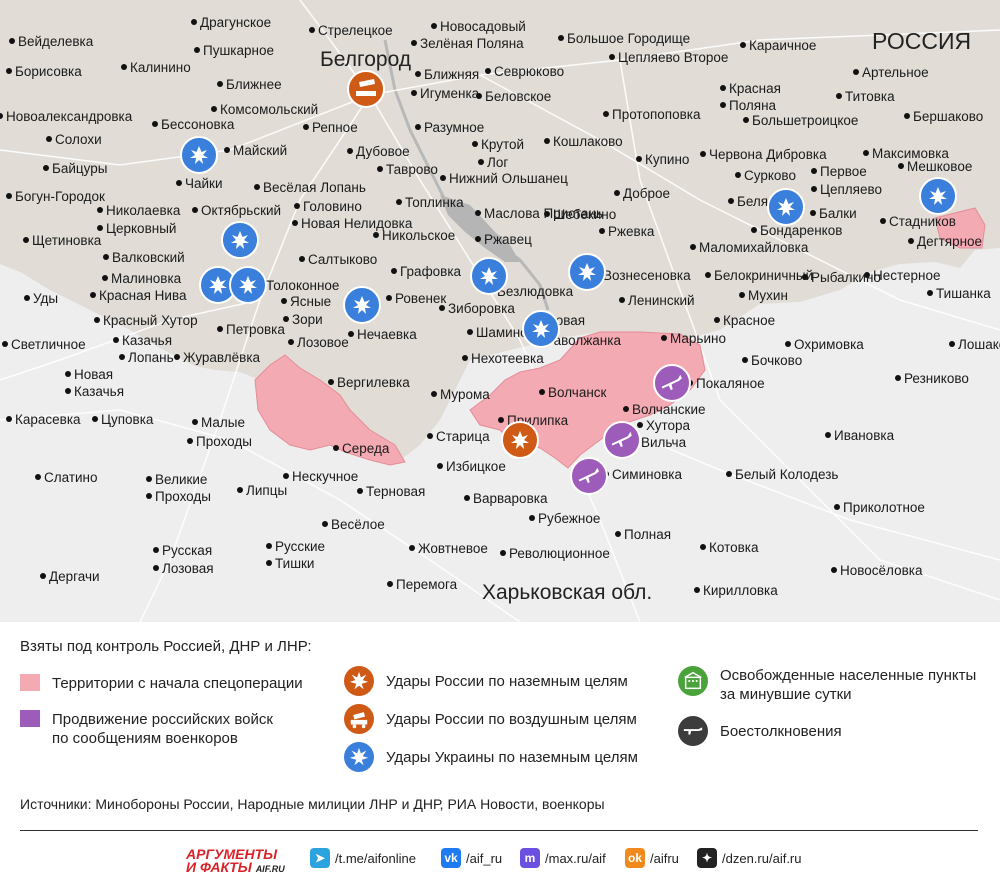  What do you see at coordinates (235, 861) in the screenshot?
I see `aif-logo: АРГУМЕНТЫ И ФАКТЫ AIF.RU` at bounding box center [235, 861].